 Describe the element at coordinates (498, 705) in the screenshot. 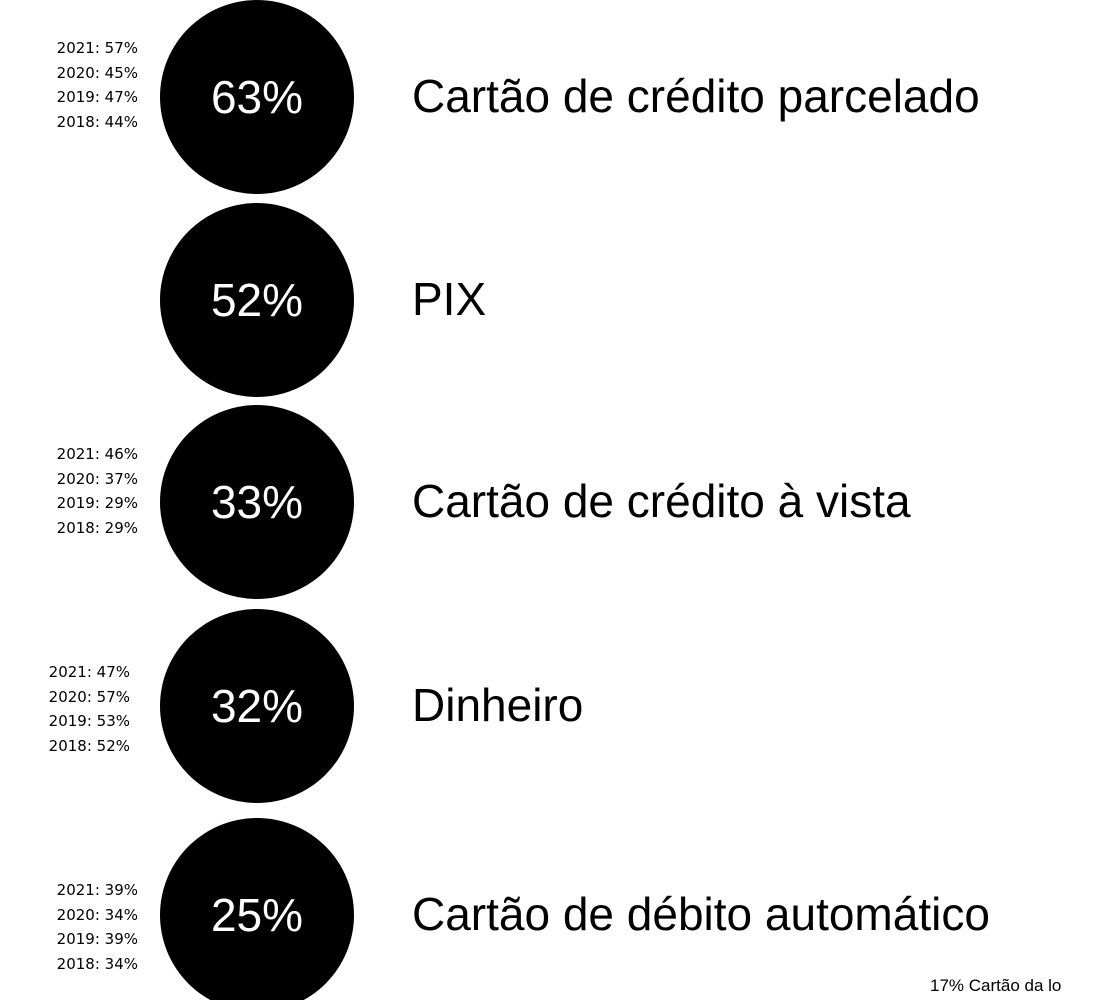

I see `payment-label: Dinheiro` at that location.